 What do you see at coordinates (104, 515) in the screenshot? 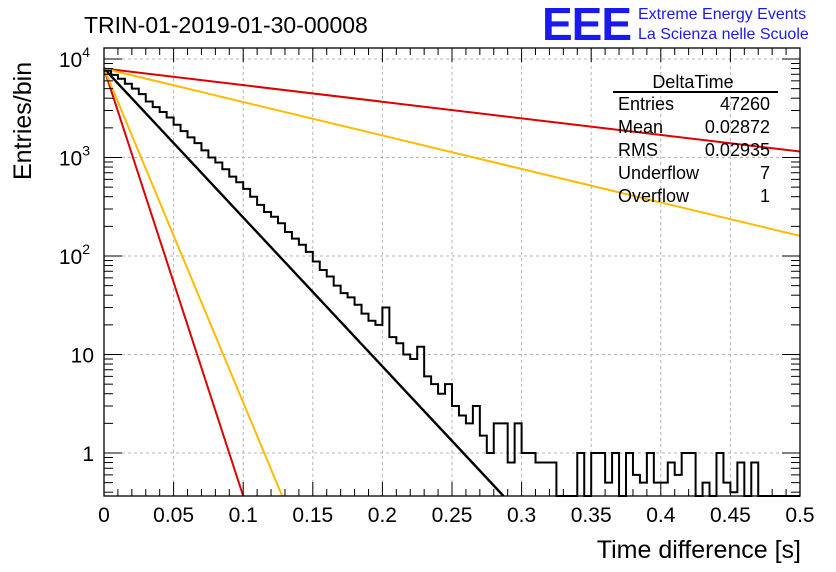
I see `x-tick-label: 0` at bounding box center [104, 515].